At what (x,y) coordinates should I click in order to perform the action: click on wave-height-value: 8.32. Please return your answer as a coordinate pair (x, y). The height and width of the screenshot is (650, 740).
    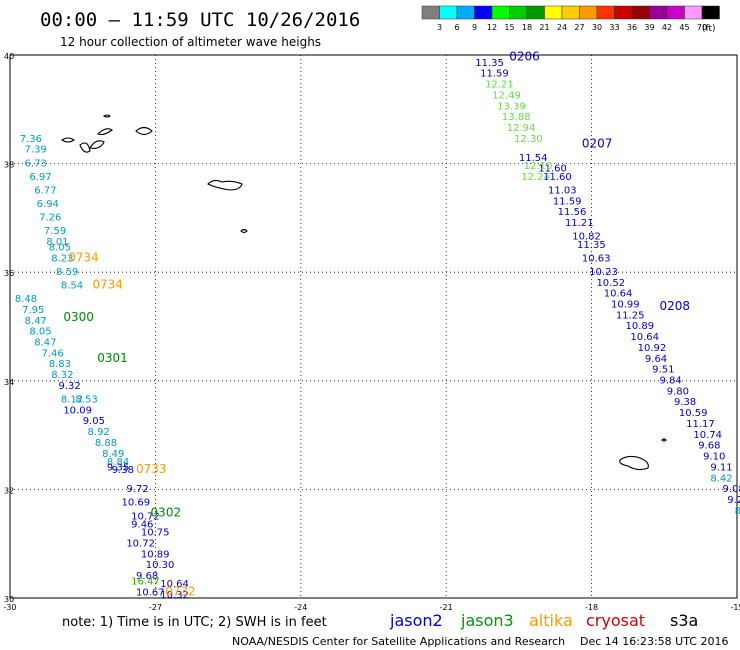
    Looking at the image, I should click on (62, 375).